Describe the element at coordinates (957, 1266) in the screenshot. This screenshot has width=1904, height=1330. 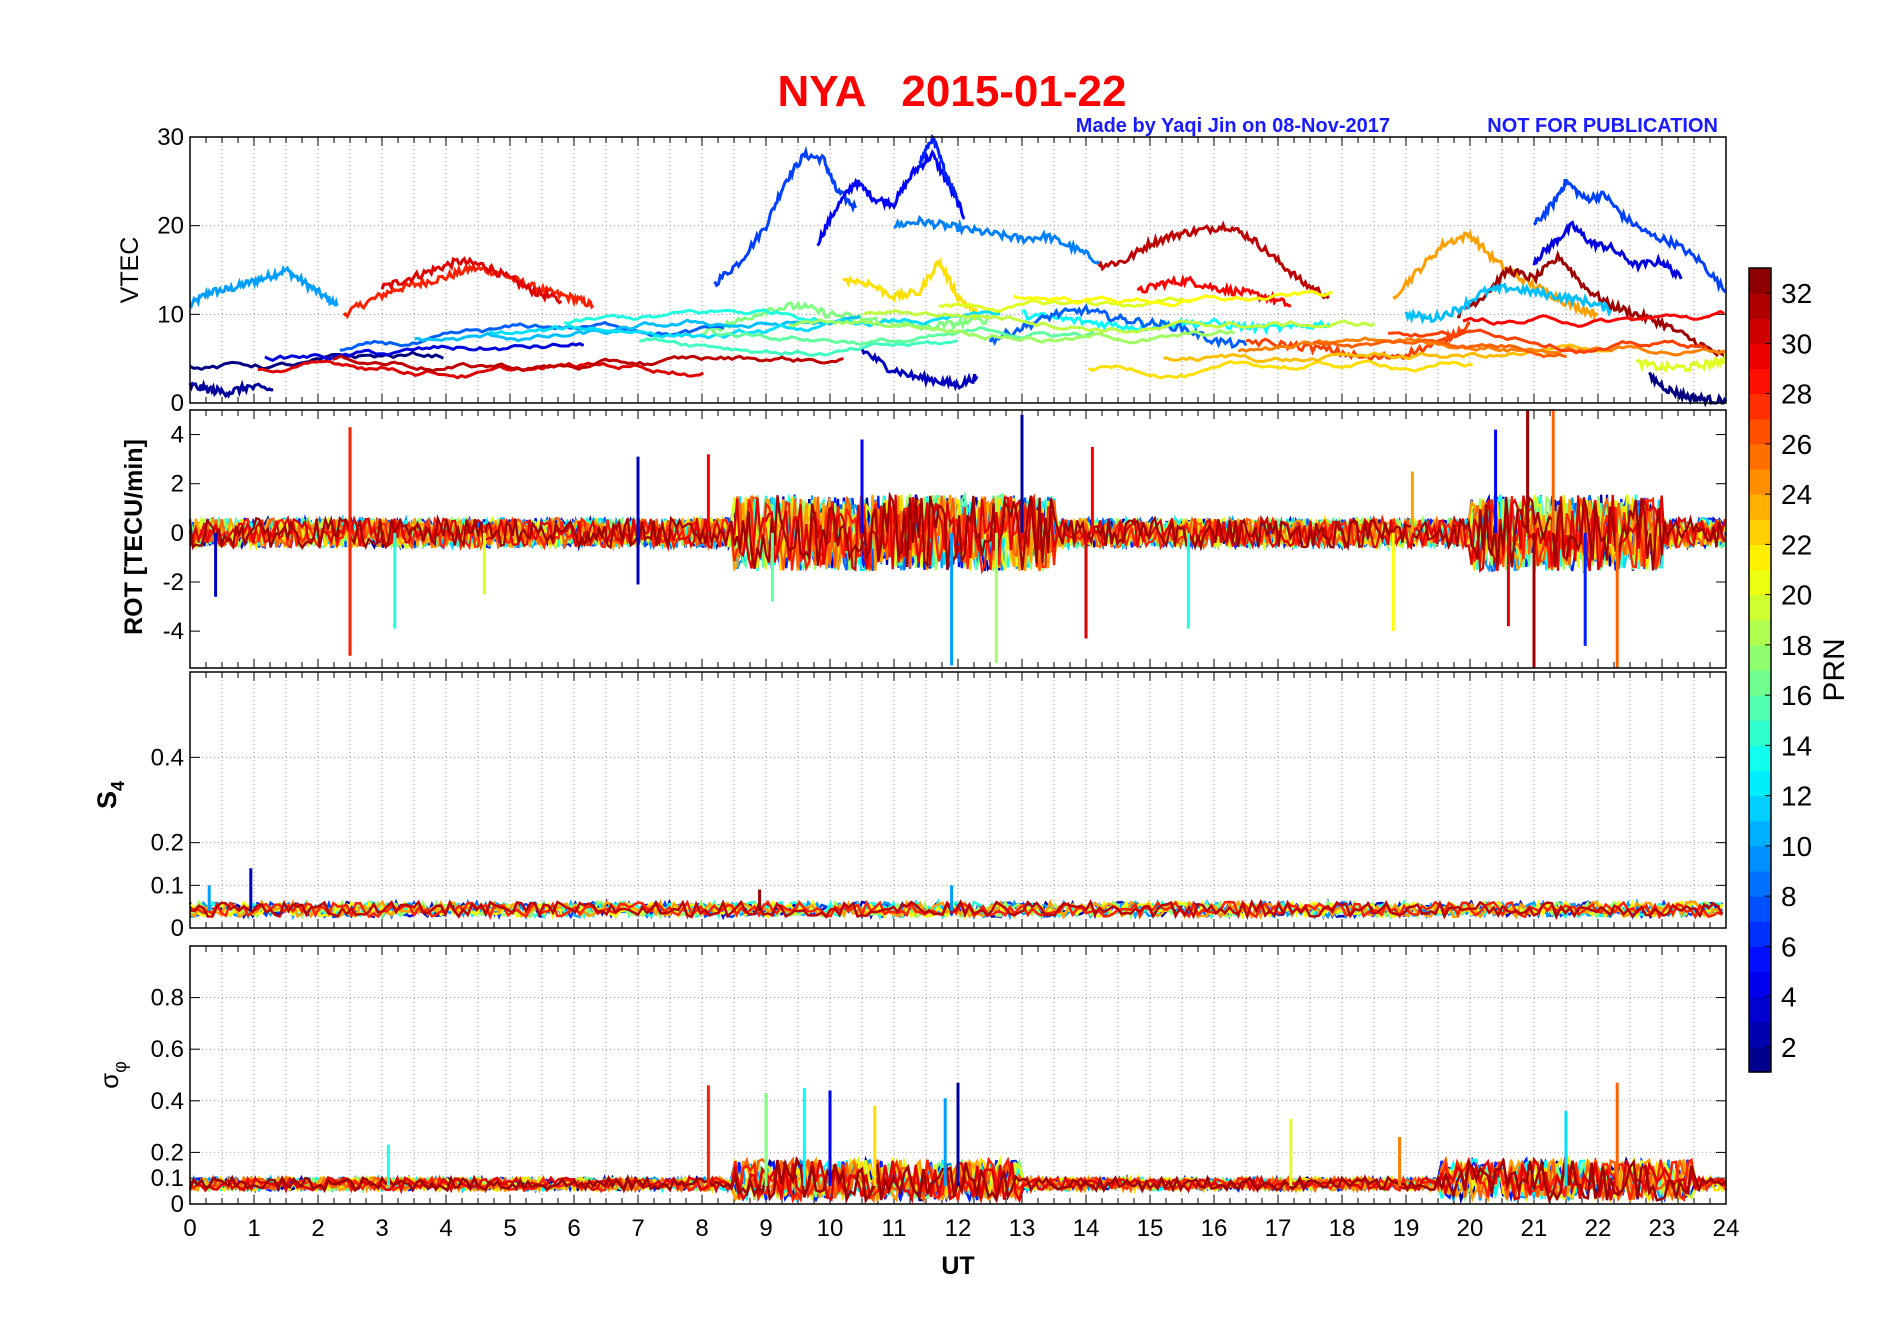
I see `ut-axis-label: UT` at that location.